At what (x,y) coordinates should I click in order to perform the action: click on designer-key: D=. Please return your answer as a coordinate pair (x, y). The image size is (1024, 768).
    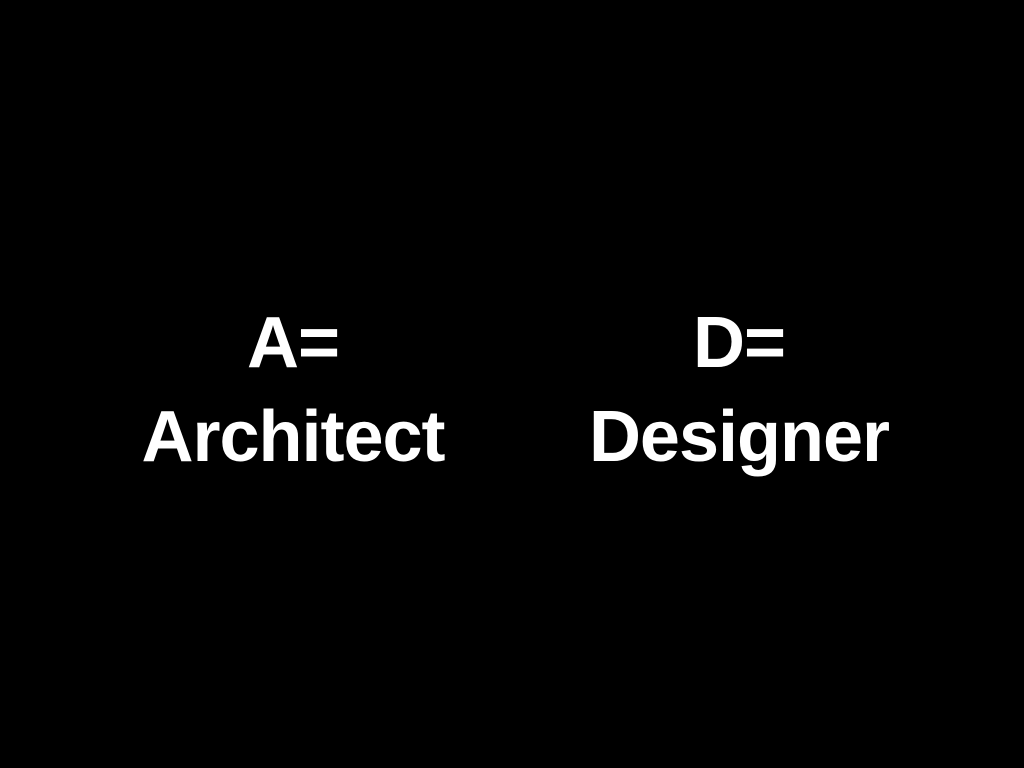
    Looking at the image, I should click on (739, 343).